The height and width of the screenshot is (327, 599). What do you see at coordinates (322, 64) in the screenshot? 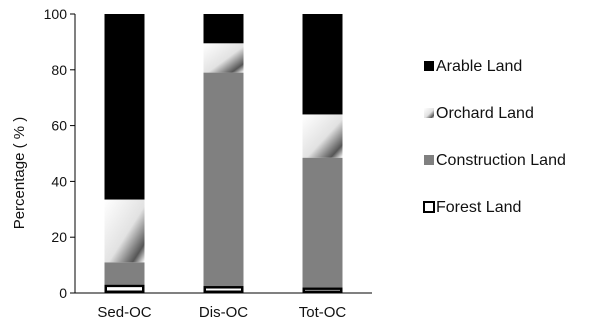
I see `bar-arable-land-tot-oc` at bounding box center [322, 64].